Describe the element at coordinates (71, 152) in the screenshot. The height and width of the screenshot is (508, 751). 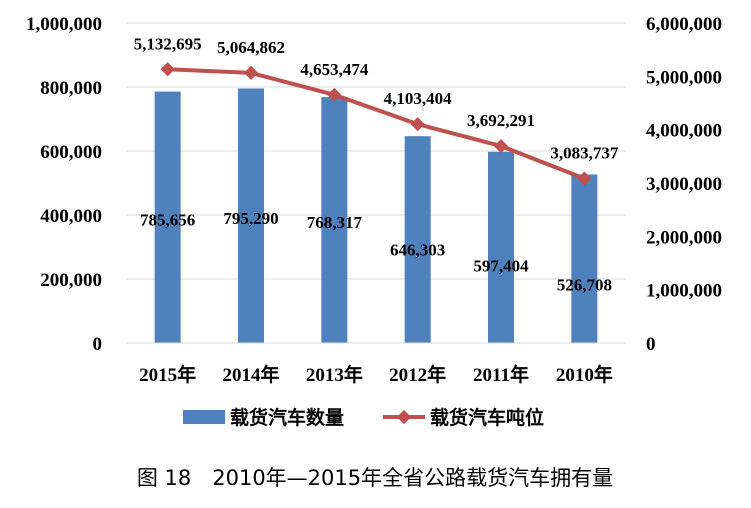
I see `left-tick-label: 600,000` at that location.